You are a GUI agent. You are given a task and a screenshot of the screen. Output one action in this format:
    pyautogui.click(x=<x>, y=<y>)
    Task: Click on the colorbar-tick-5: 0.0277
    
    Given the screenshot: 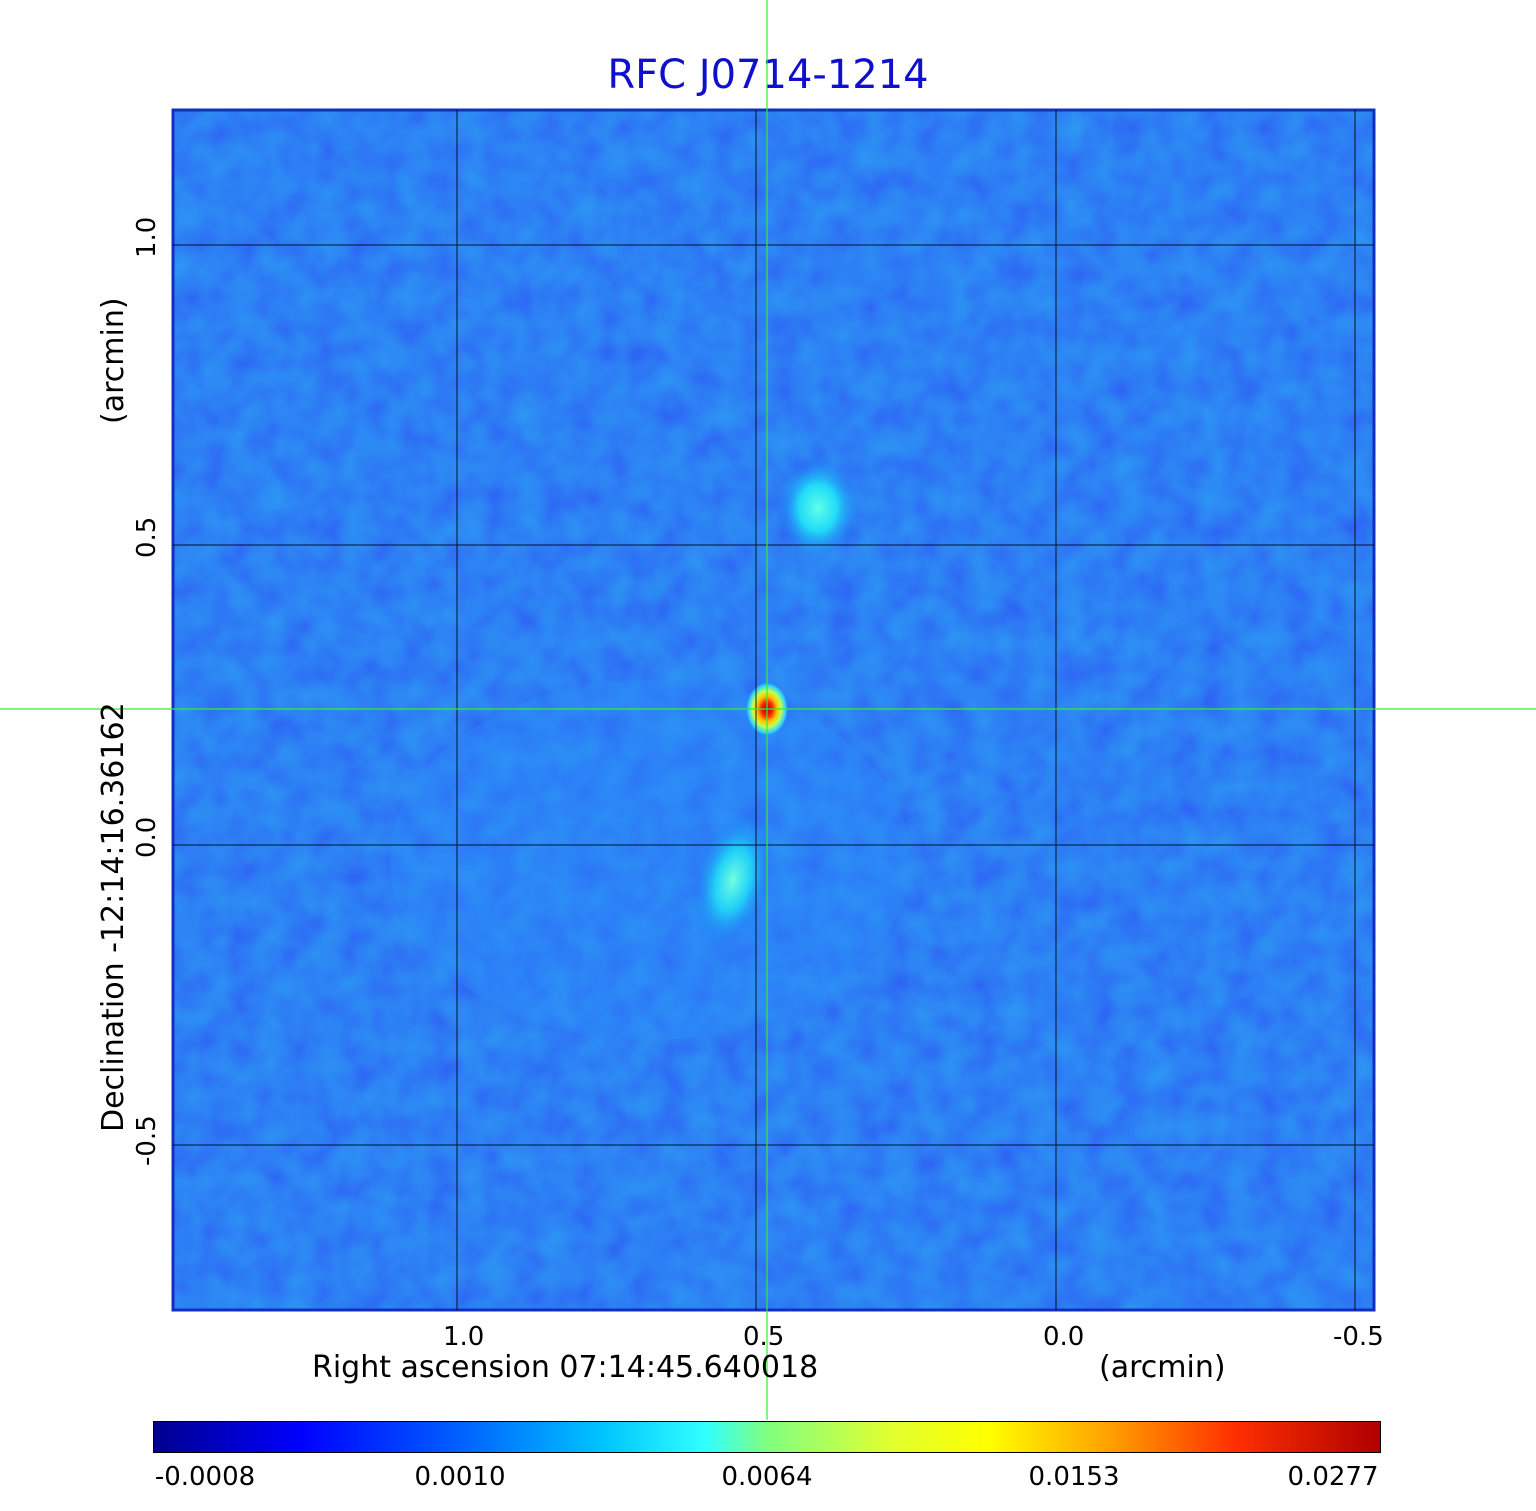 What is the action you would take?
    pyautogui.click(x=1333, y=1477)
    